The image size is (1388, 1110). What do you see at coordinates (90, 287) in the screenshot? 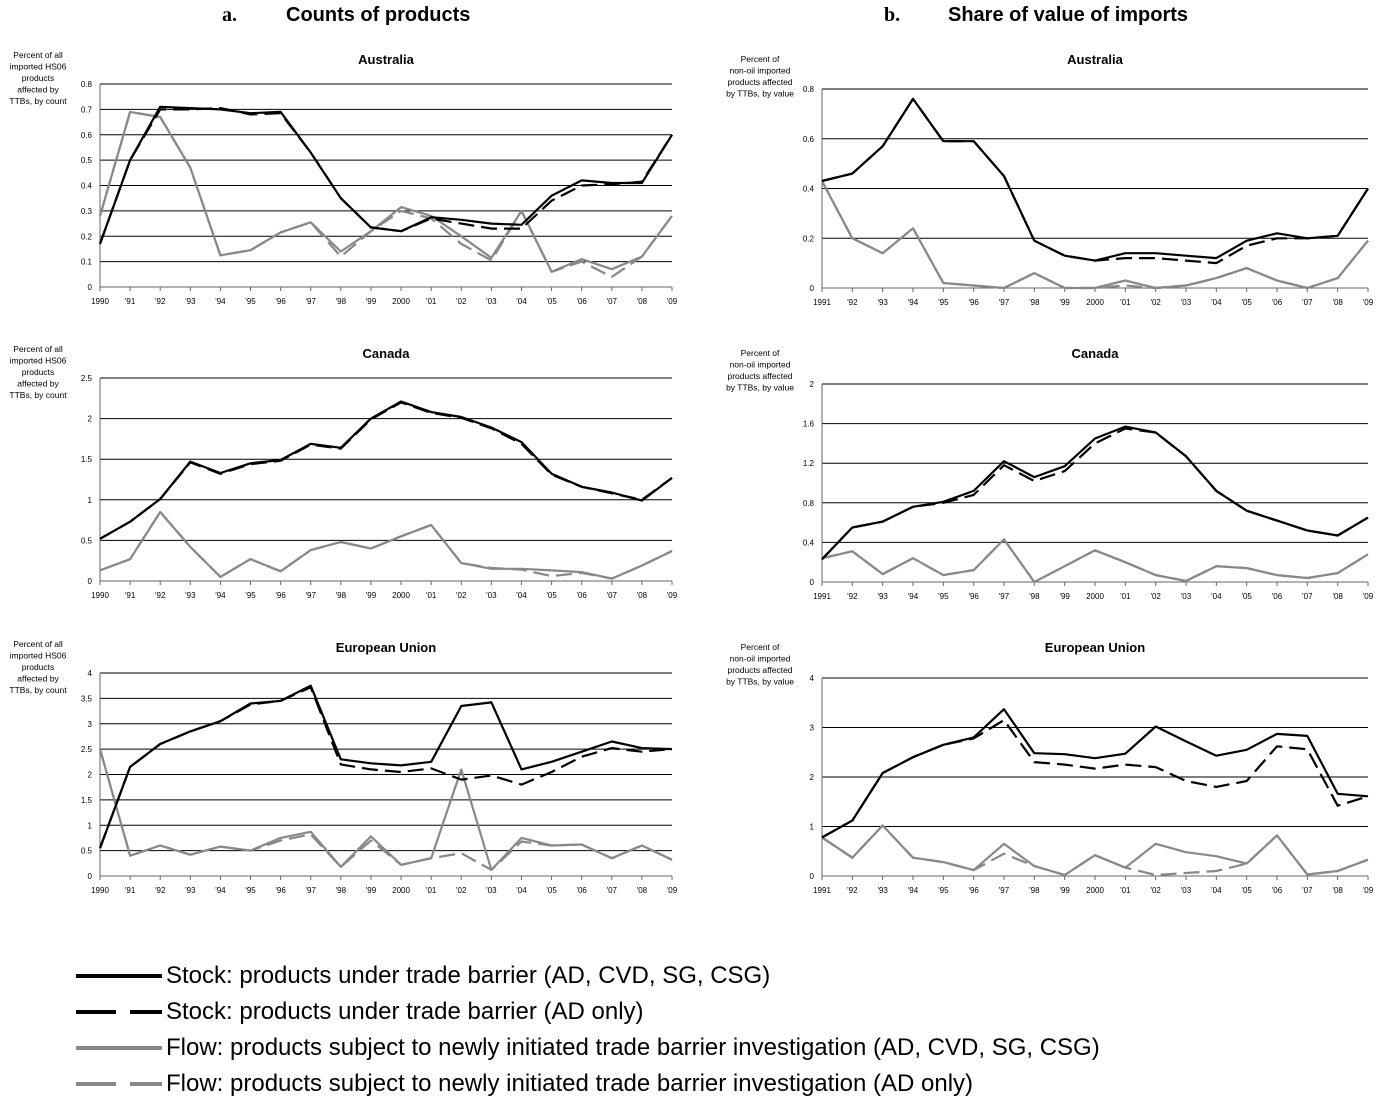
I see `chart-a-australia-ytick-label: 0` at bounding box center [90, 287].